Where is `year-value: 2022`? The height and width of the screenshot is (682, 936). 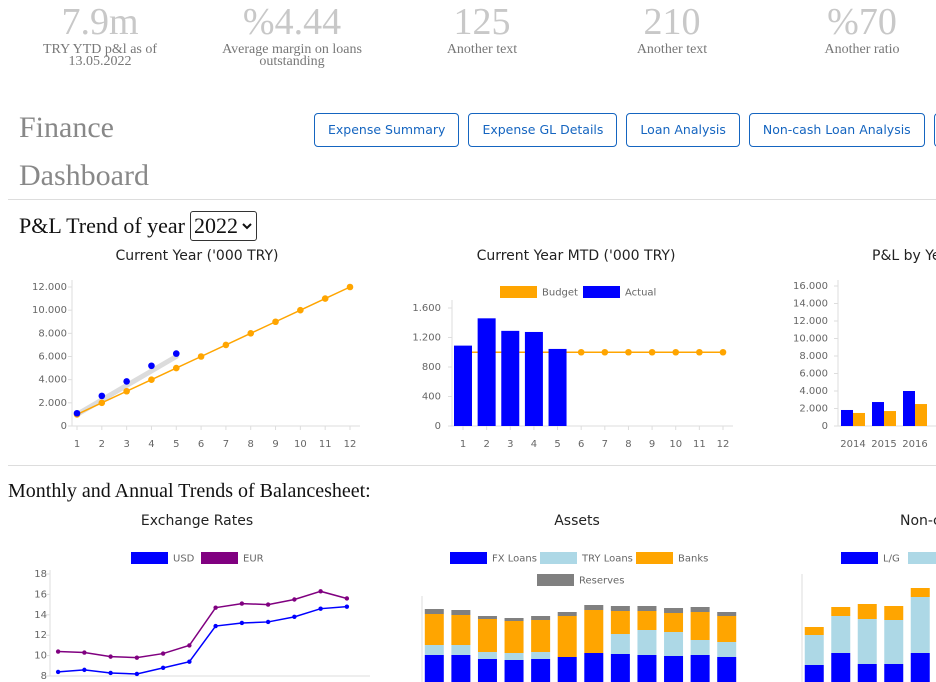 year-value: 2022 is located at coordinates (216, 225).